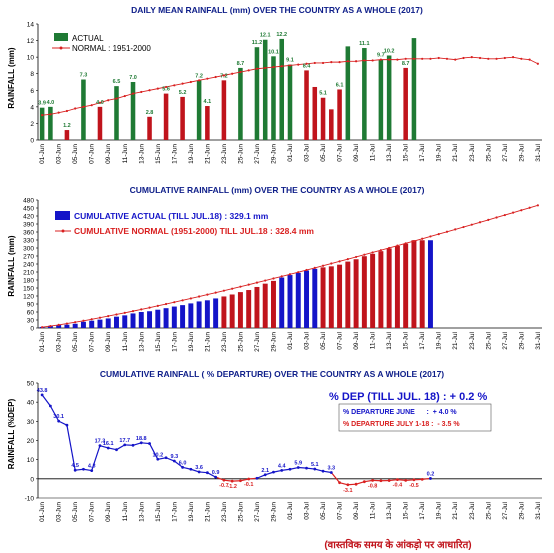 Image resolution: width=554 pixels, height=553 pixels. Describe the element at coordinates (31, 41) in the screenshot. I see `chart1-ytick-label-6: 12` at that location.